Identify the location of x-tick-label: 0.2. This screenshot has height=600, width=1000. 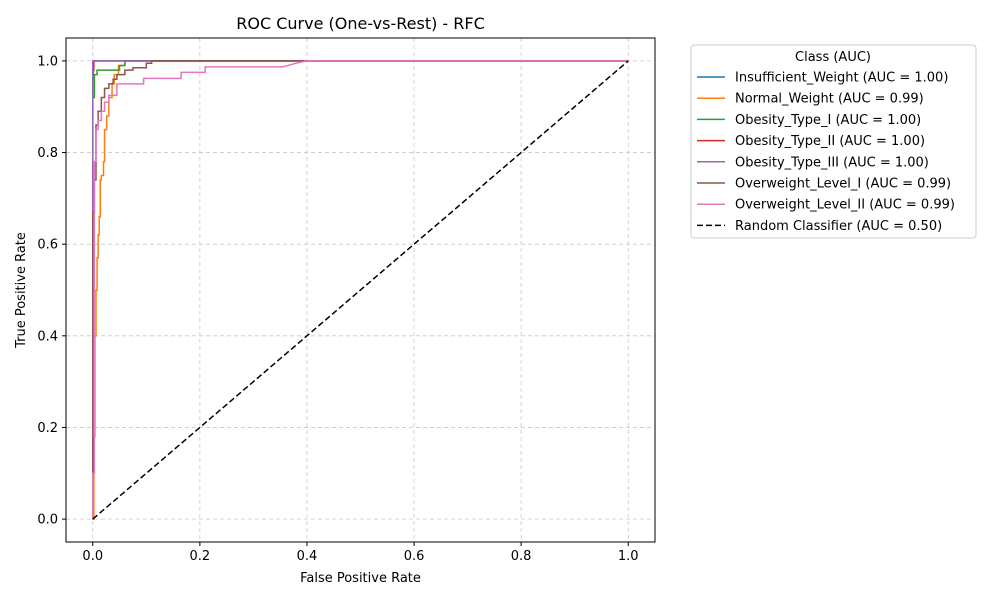
(200, 556).